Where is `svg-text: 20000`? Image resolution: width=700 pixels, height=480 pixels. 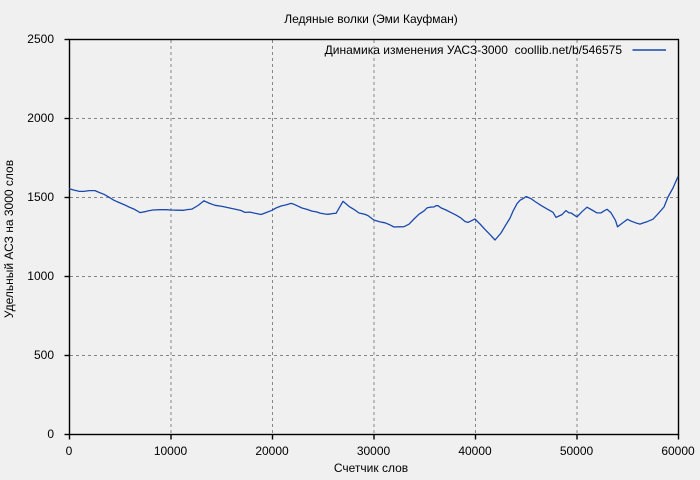 svg-text: 20000 is located at coordinates (272, 451).